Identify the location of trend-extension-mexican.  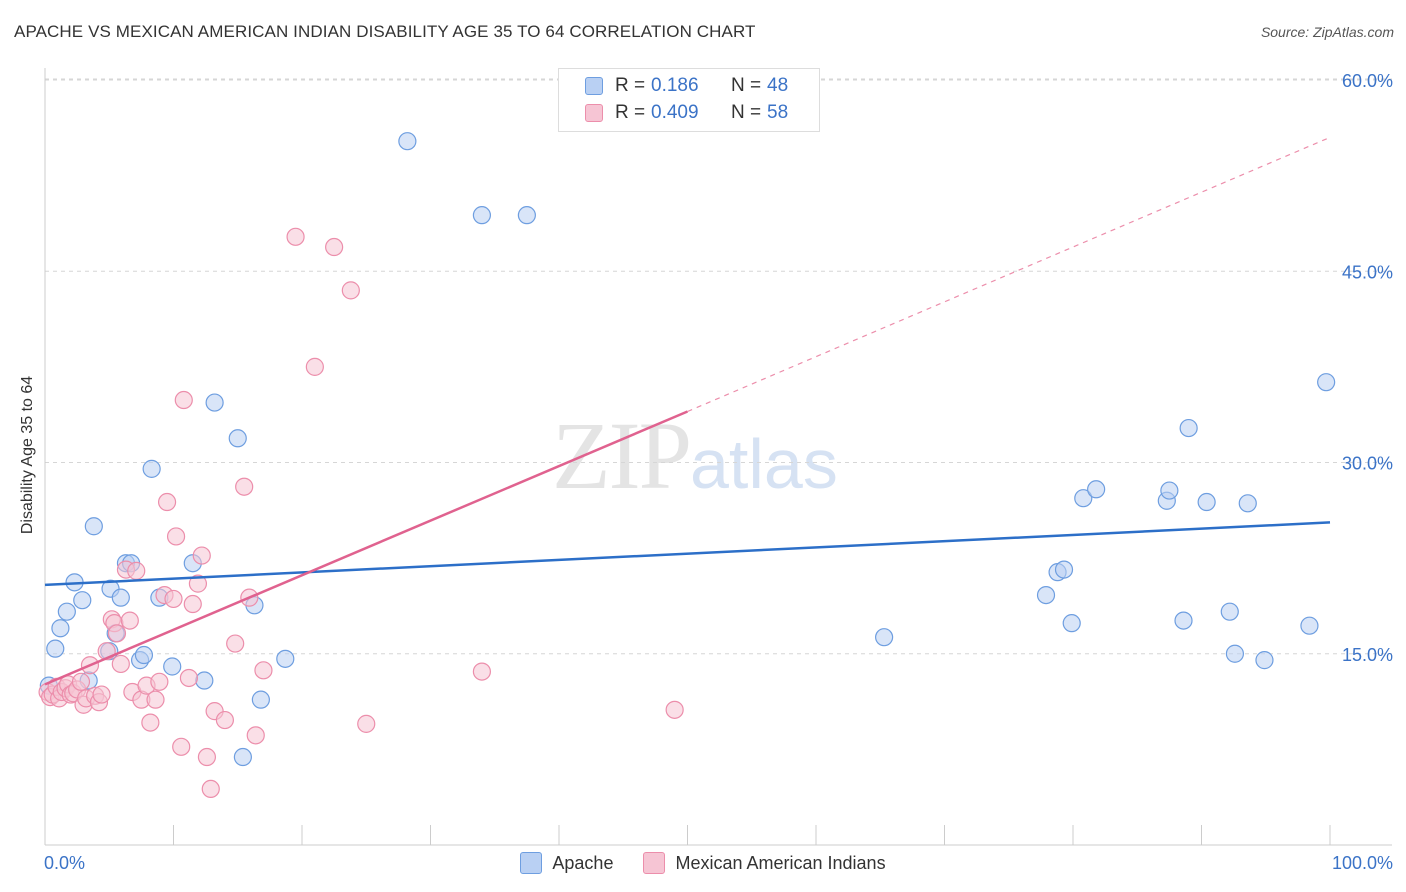
(1009, 274).